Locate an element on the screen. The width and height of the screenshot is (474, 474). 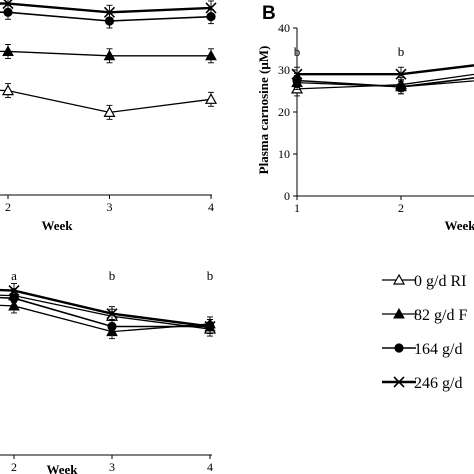
y-axis-title: Plasma carnosine (μM) is located at coordinates (263, 110).